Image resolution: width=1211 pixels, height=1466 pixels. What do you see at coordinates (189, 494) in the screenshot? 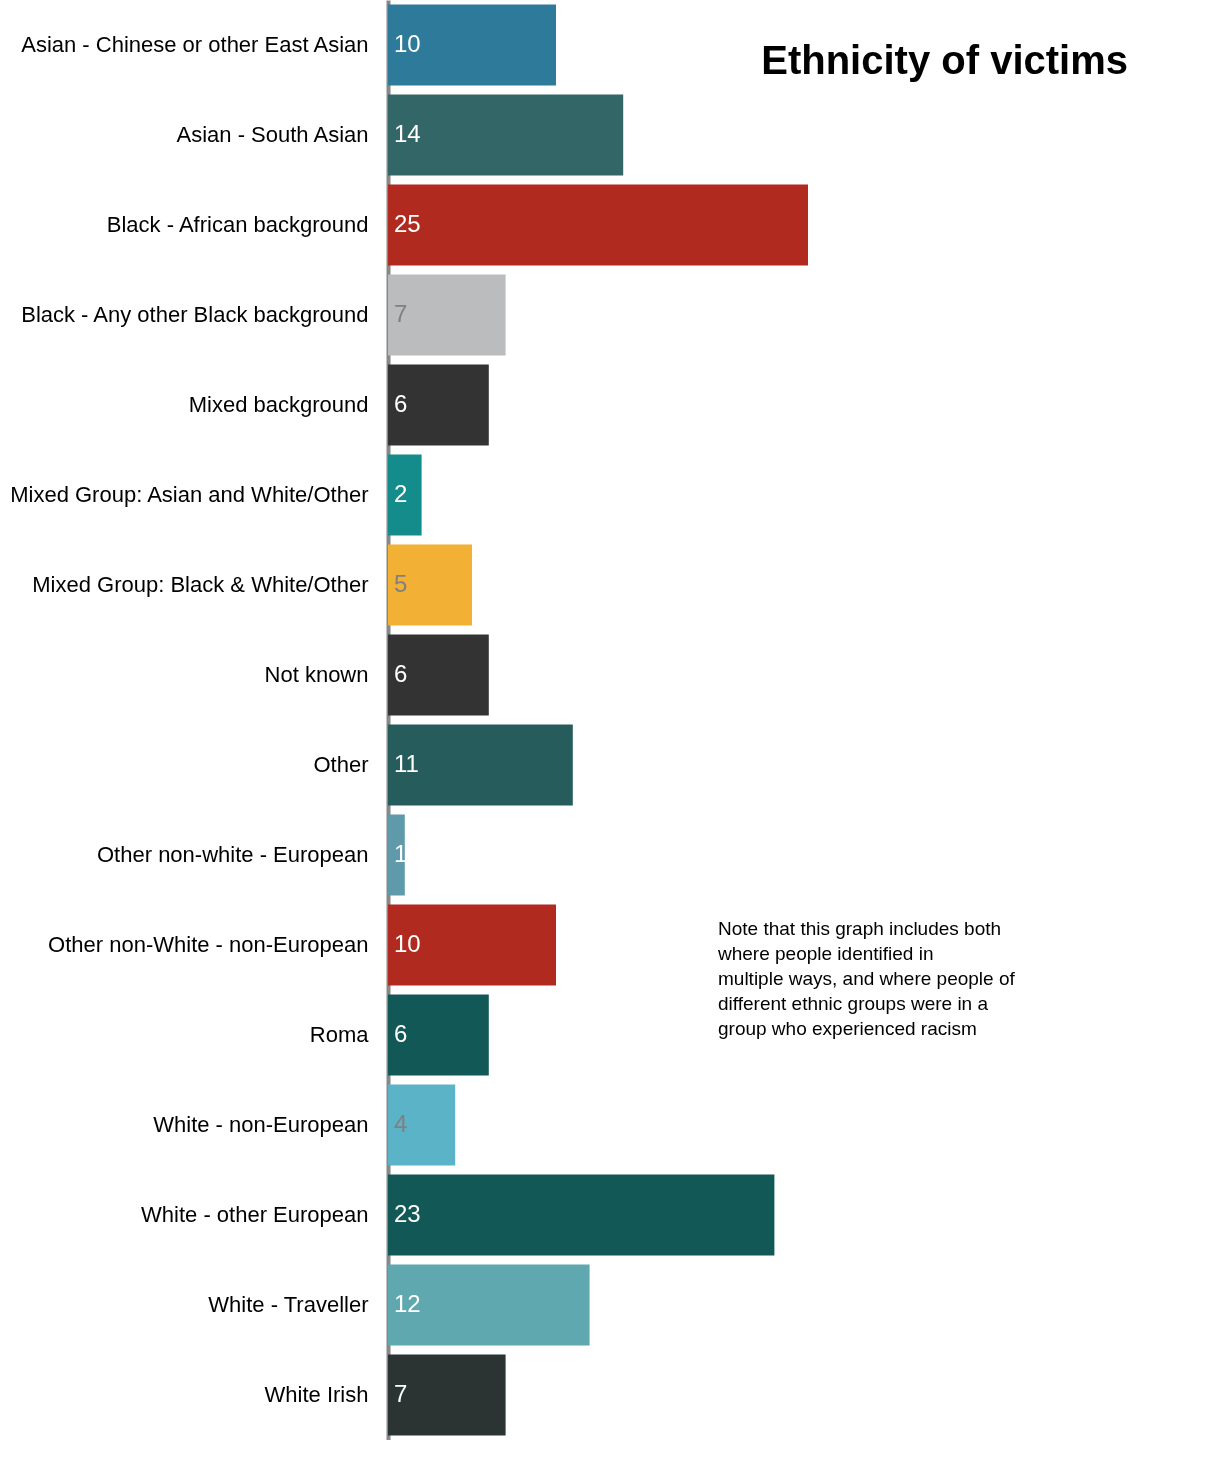
I see `y-tick-label: Mixed Group: Asian and White/Other` at bounding box center [189, 494].